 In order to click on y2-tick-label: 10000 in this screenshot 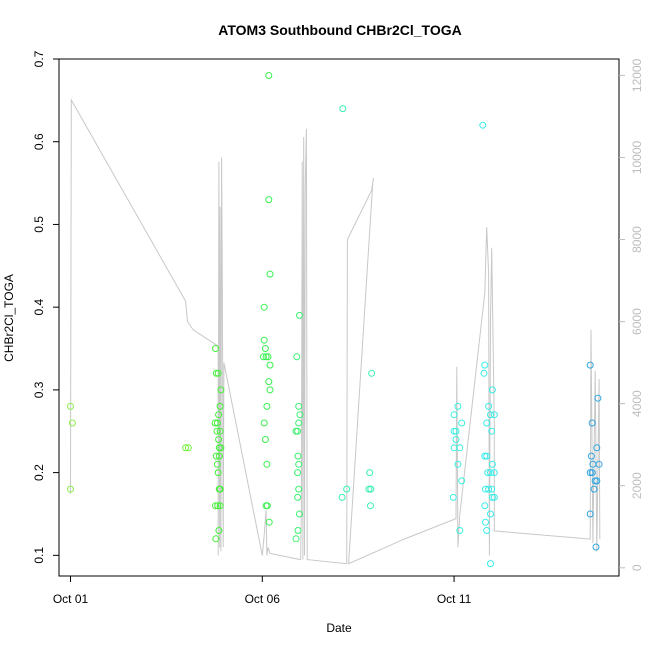, I will do `click(637, 157)`.